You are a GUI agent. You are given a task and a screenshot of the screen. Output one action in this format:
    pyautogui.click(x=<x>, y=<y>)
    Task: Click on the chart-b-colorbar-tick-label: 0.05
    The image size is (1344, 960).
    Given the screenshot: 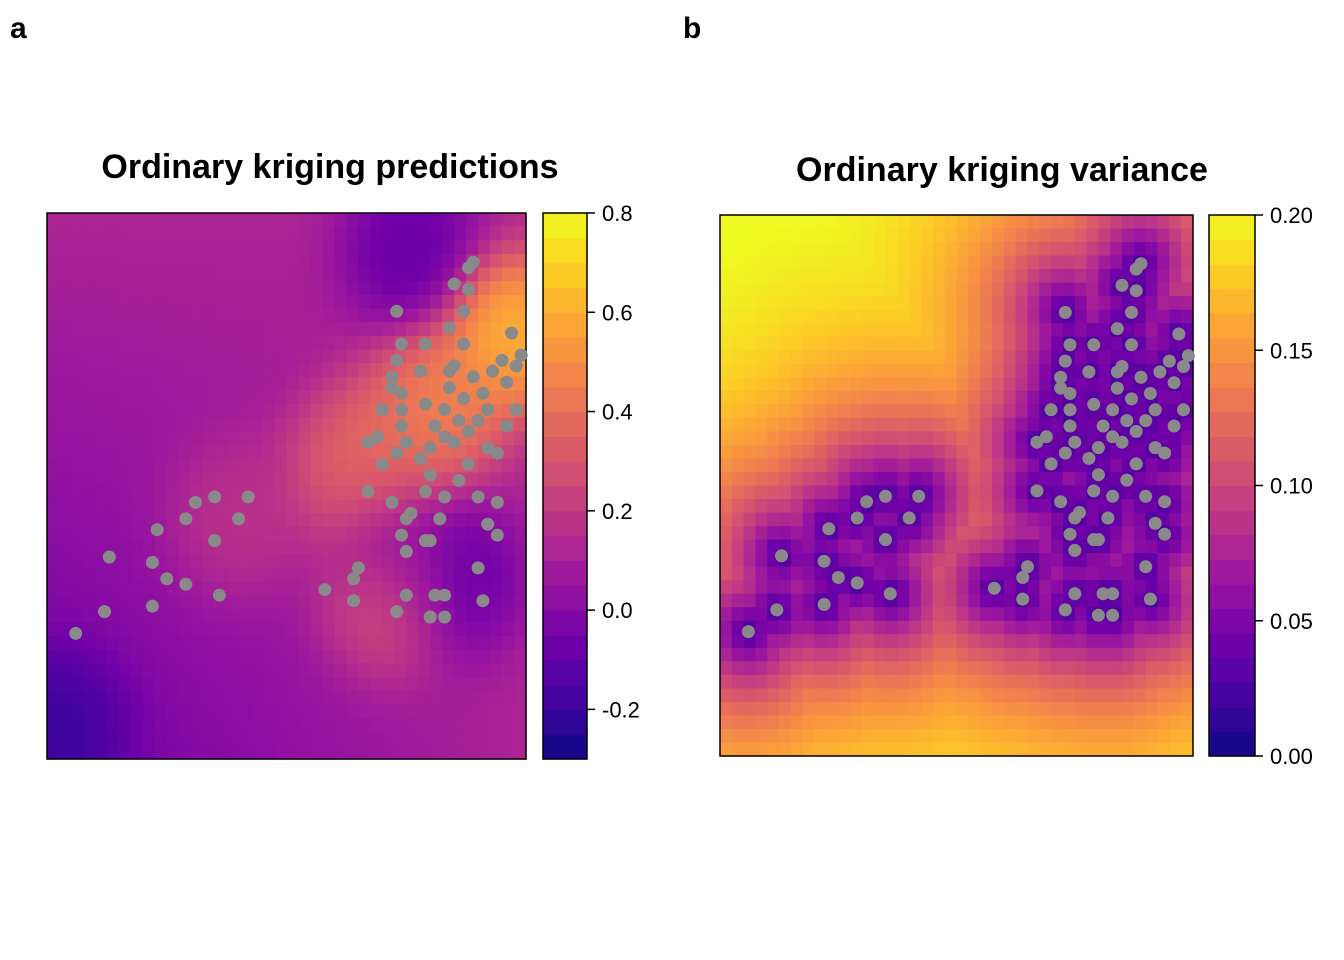 What is the action you would take?
    pyautogui.click(x=1291, y=621)
    